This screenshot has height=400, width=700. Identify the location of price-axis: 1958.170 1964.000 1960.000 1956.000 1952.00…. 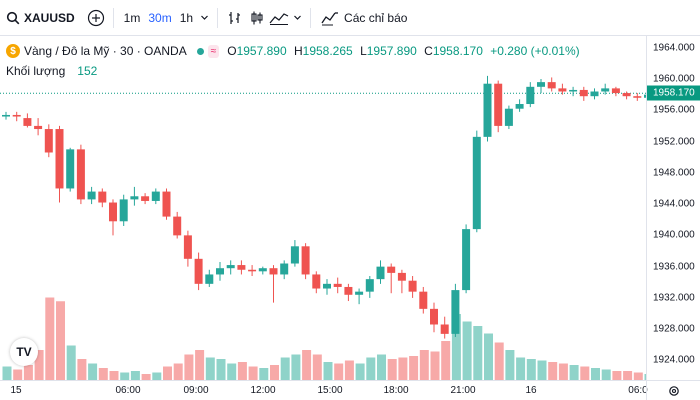
(673, 208).